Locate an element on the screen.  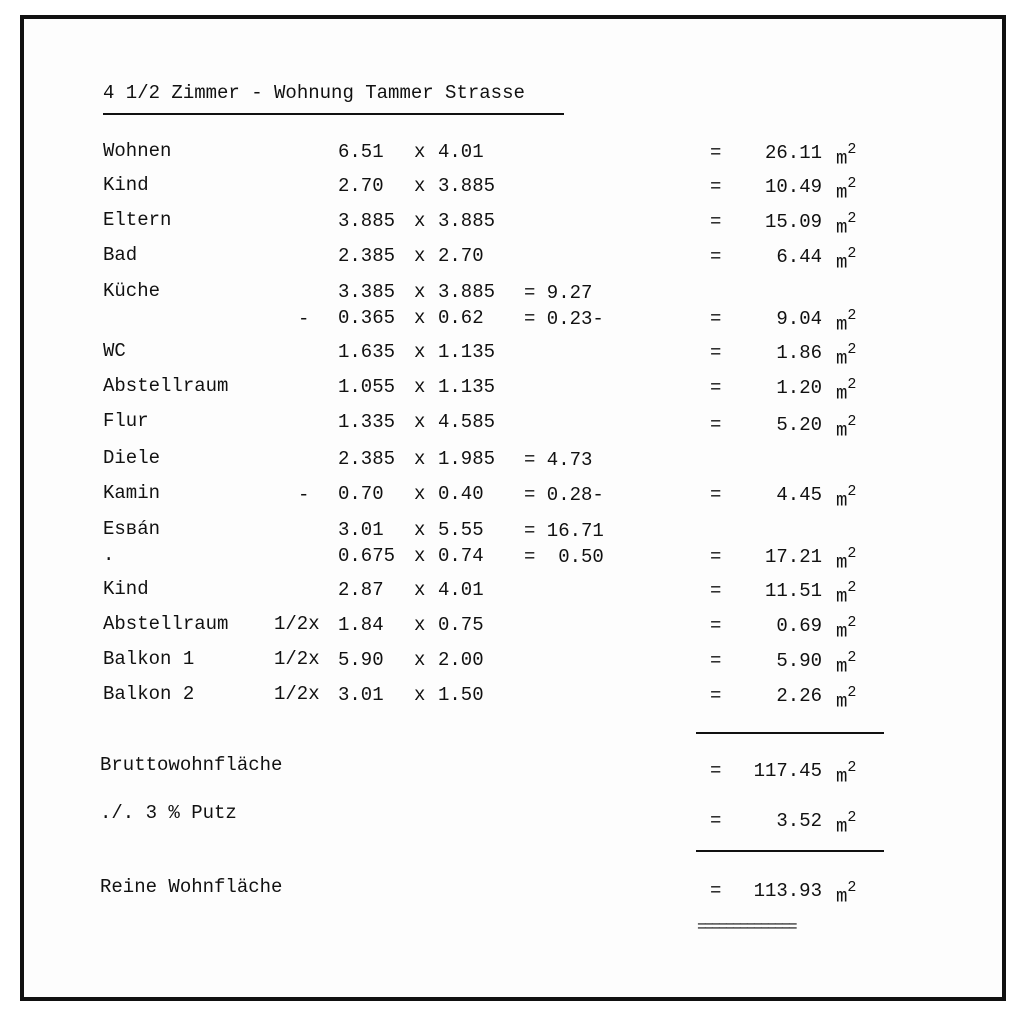
row-width: 2.70 is located at coordinates (461, 256).